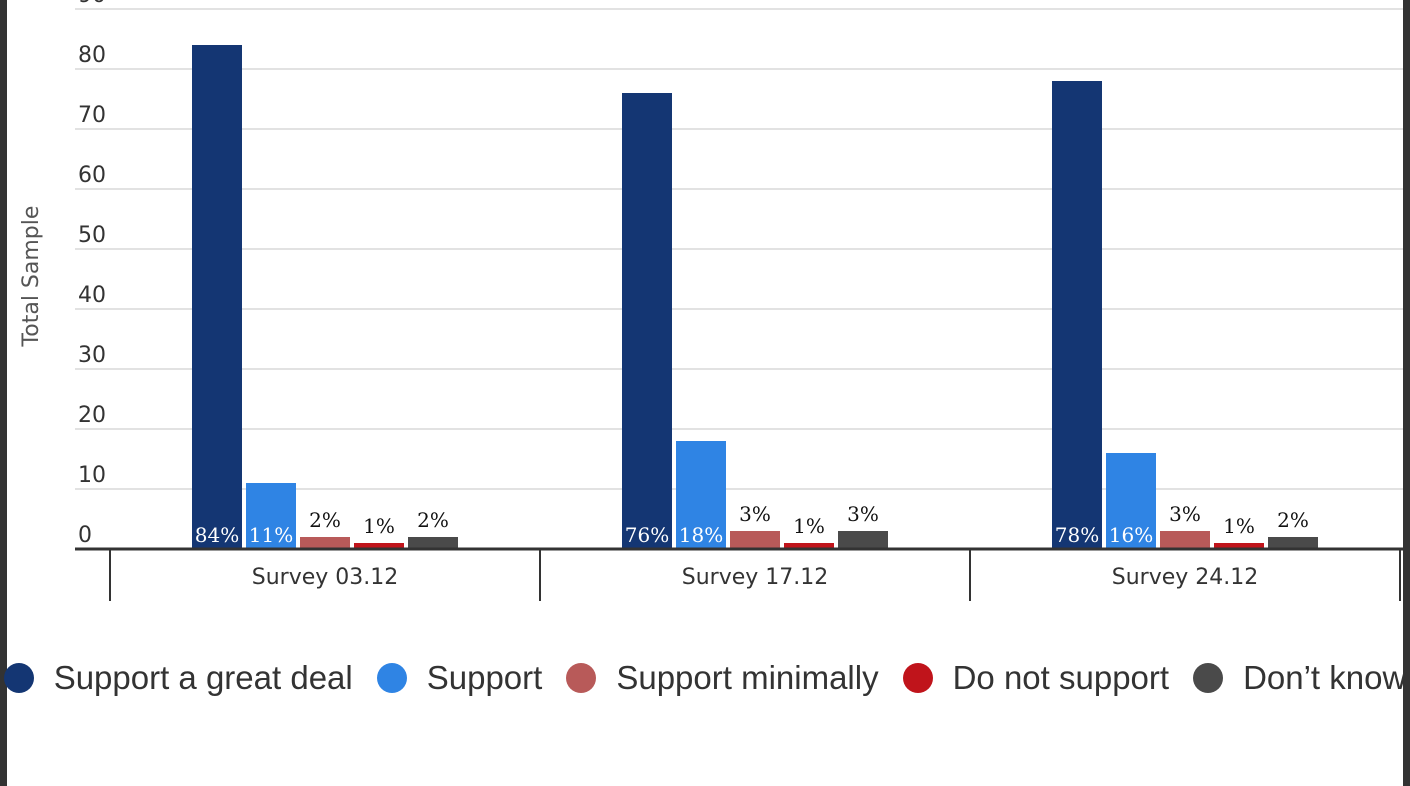 This screenshot has width=1410, height=786. I want to click on y-axis-title: Total Sample, so click(31, 277).